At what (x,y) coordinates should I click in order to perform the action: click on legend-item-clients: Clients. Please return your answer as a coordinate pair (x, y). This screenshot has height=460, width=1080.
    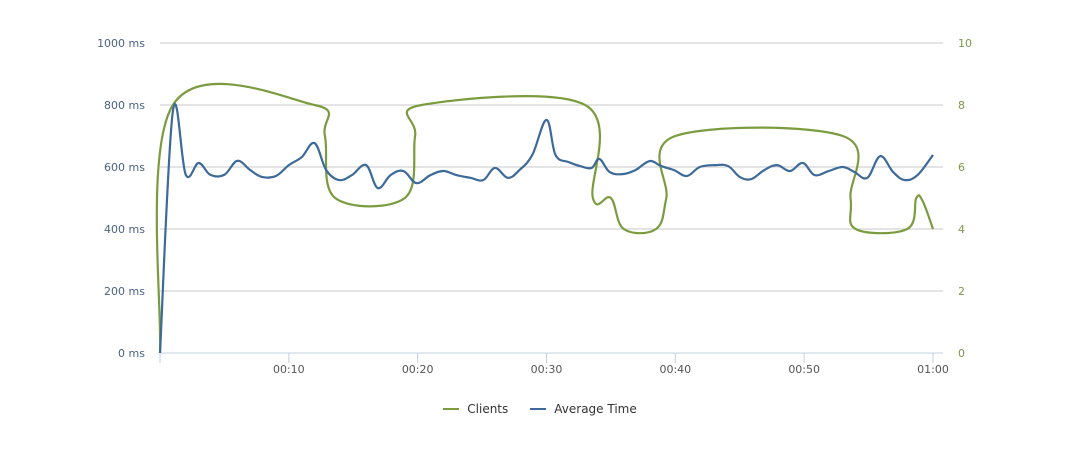
    Looking at the image, I should click on (475, 409).